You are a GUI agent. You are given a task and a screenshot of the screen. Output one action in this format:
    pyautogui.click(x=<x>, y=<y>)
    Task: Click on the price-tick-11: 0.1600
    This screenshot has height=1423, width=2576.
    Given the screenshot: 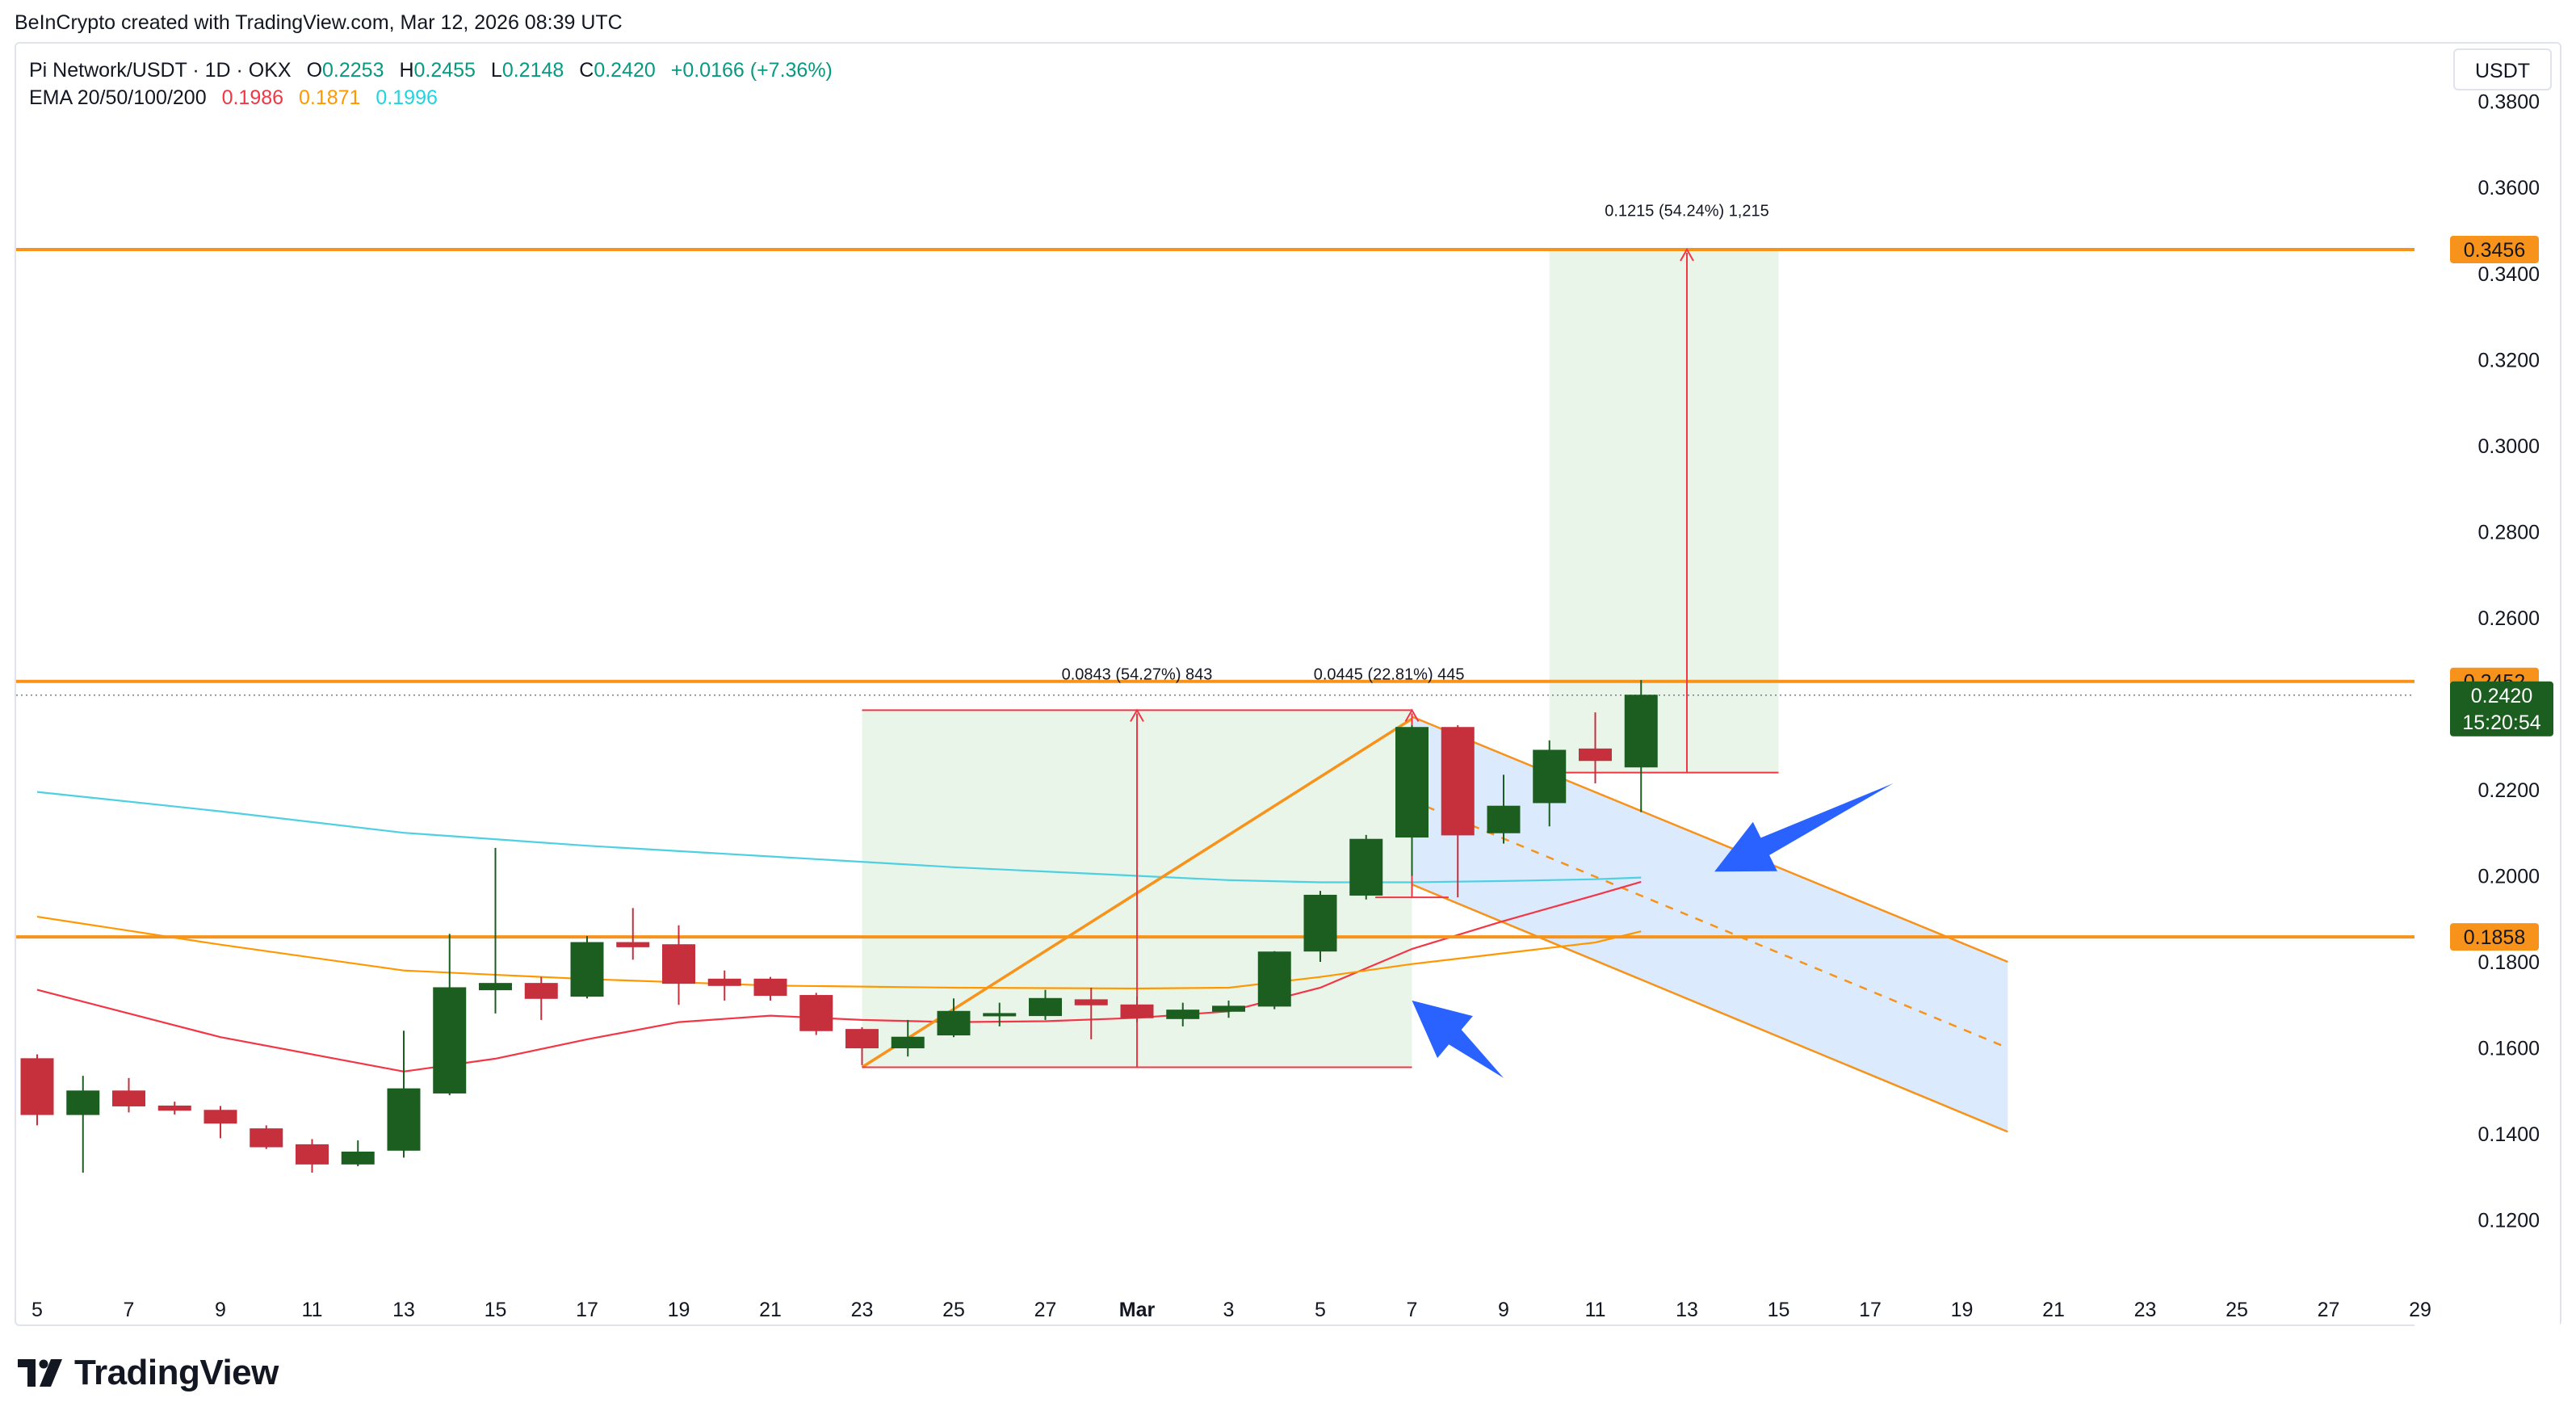 What is the action you would take?
    pyautogui.click(x=2509, y=1049)
    